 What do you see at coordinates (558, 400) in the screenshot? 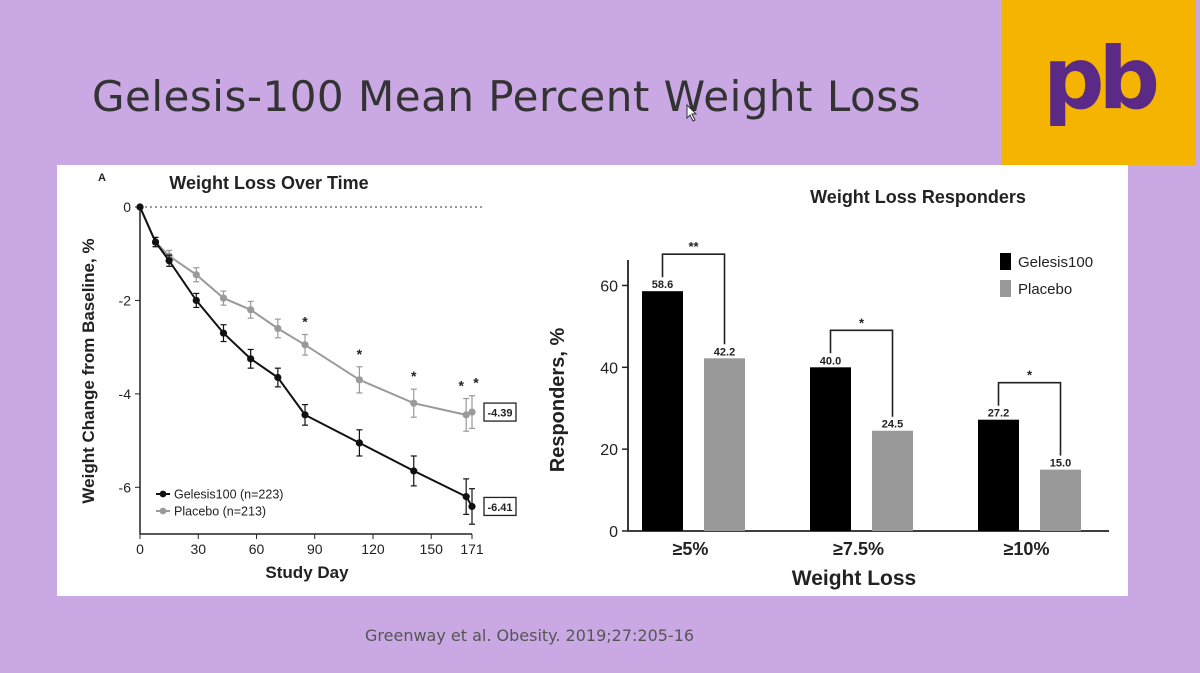
I see `y-axis-label: Responders, %` at bounding box center [558, 400].